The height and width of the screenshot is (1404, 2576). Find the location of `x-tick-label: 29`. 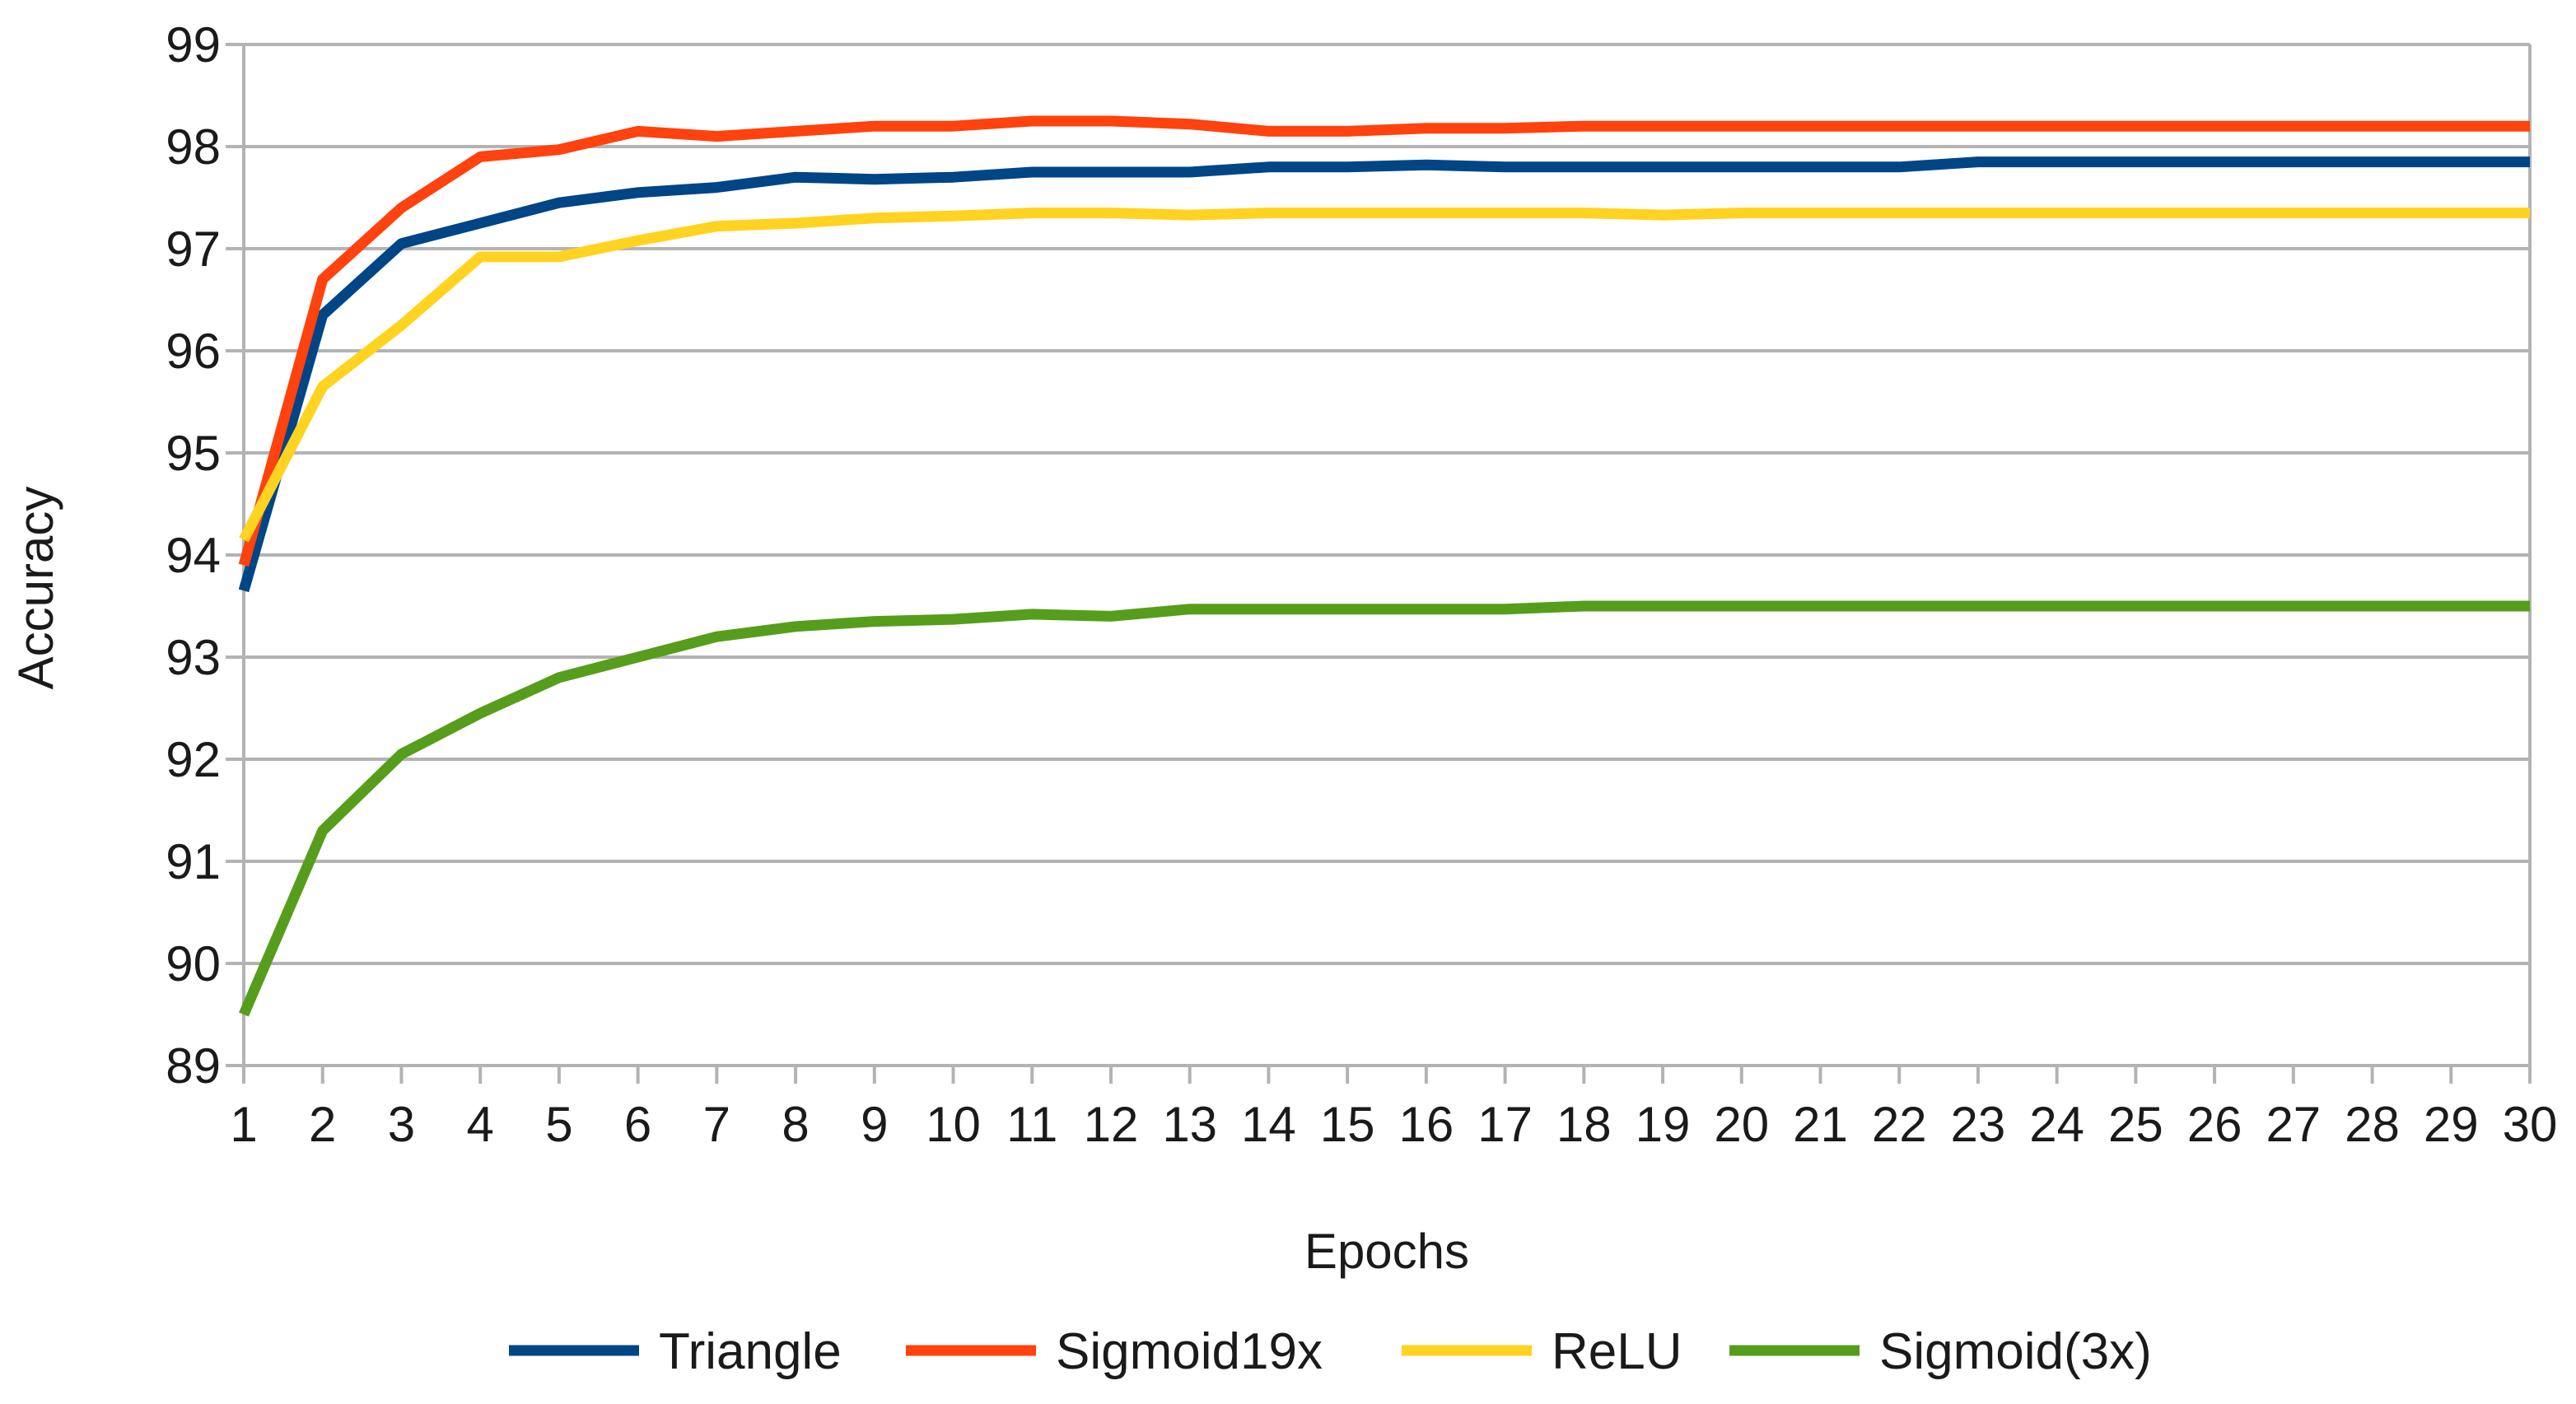

x-tick-label: 29 is located at coordinates (2451, 1124).